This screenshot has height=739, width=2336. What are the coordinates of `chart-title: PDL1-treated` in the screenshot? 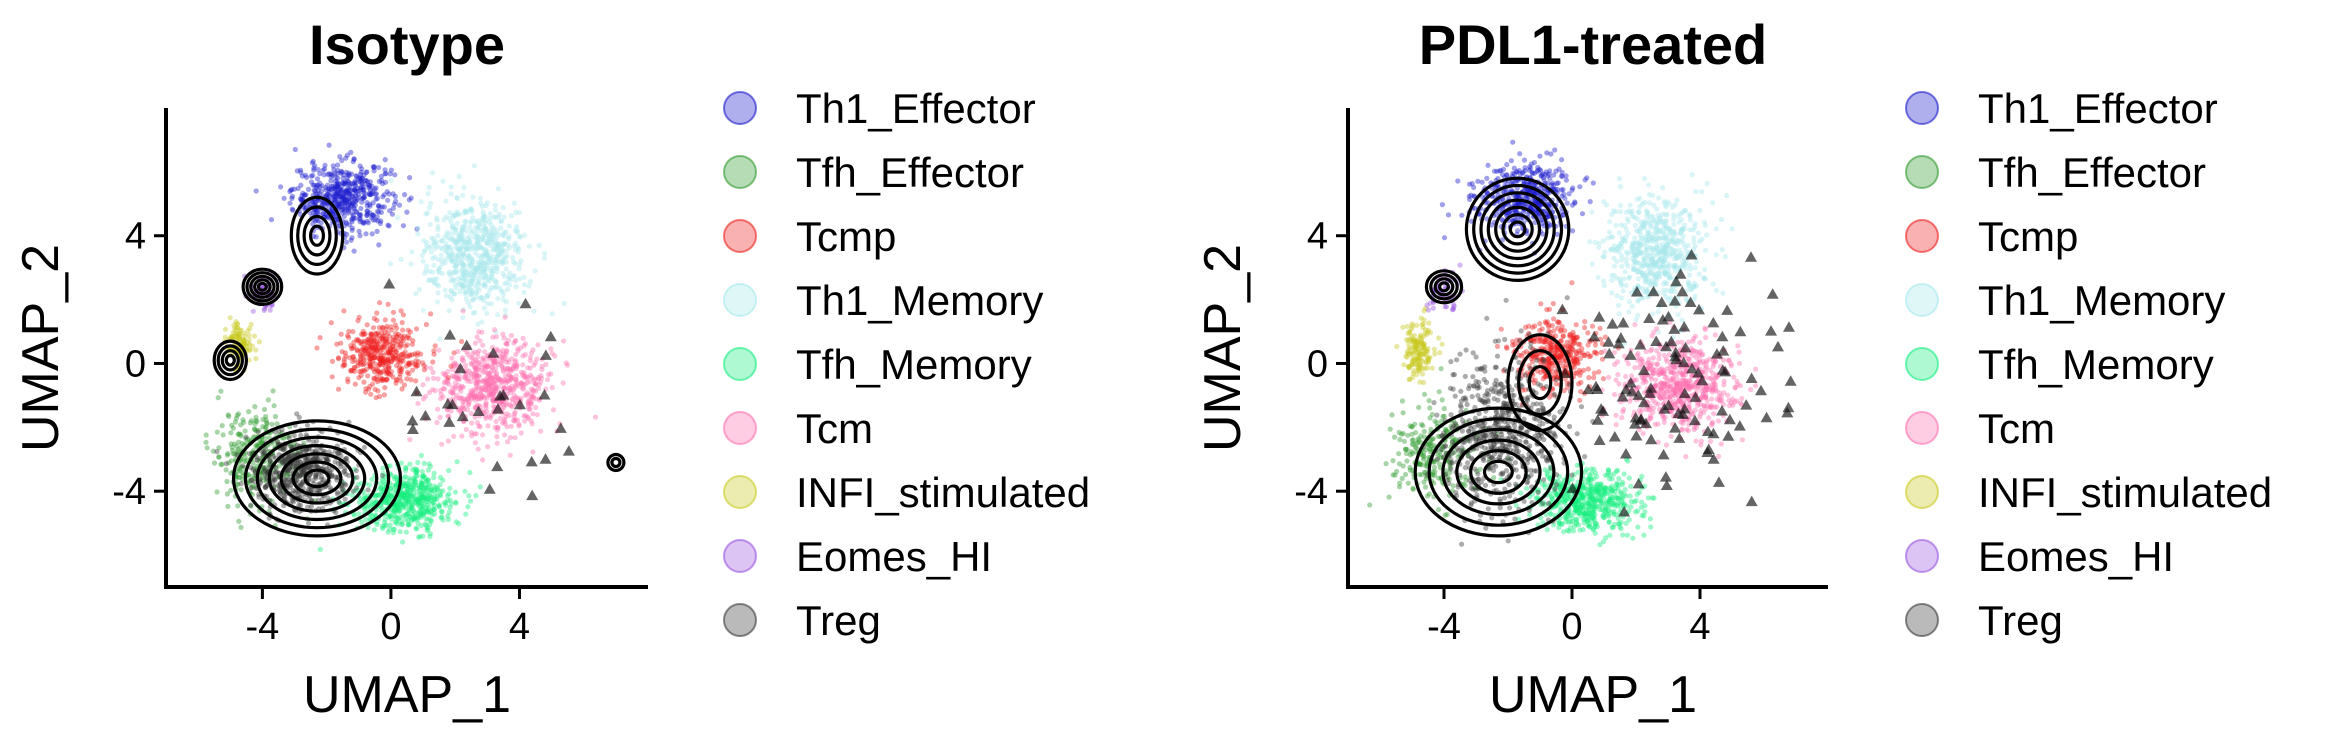 It's located at (1593, 44).